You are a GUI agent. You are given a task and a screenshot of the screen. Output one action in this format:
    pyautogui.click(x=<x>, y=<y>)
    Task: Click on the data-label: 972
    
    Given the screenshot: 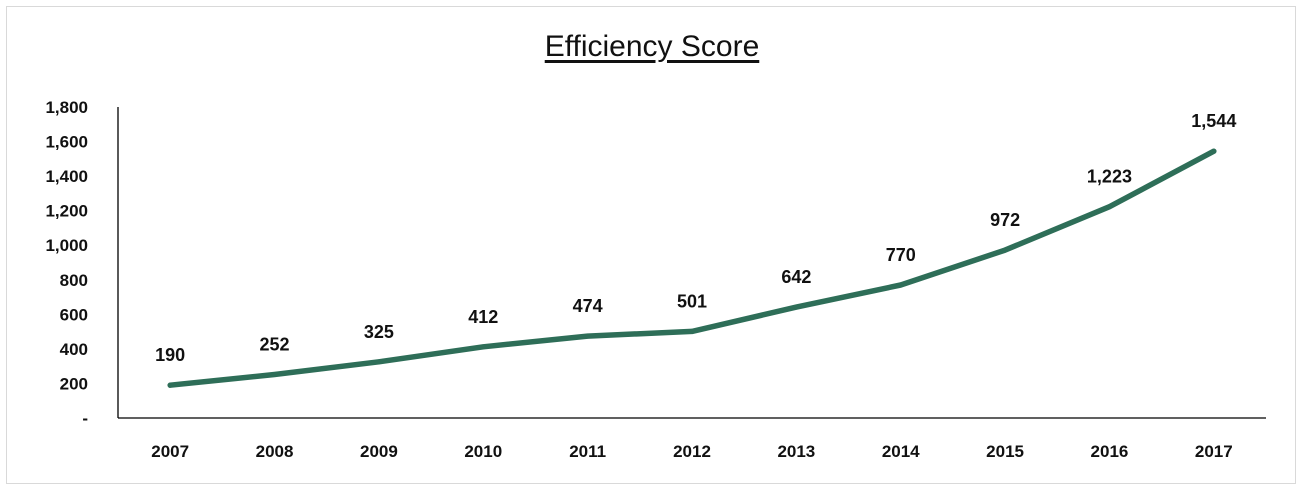 What is the action you would take?
    pyautogui.click(x=1005, y=220)
    